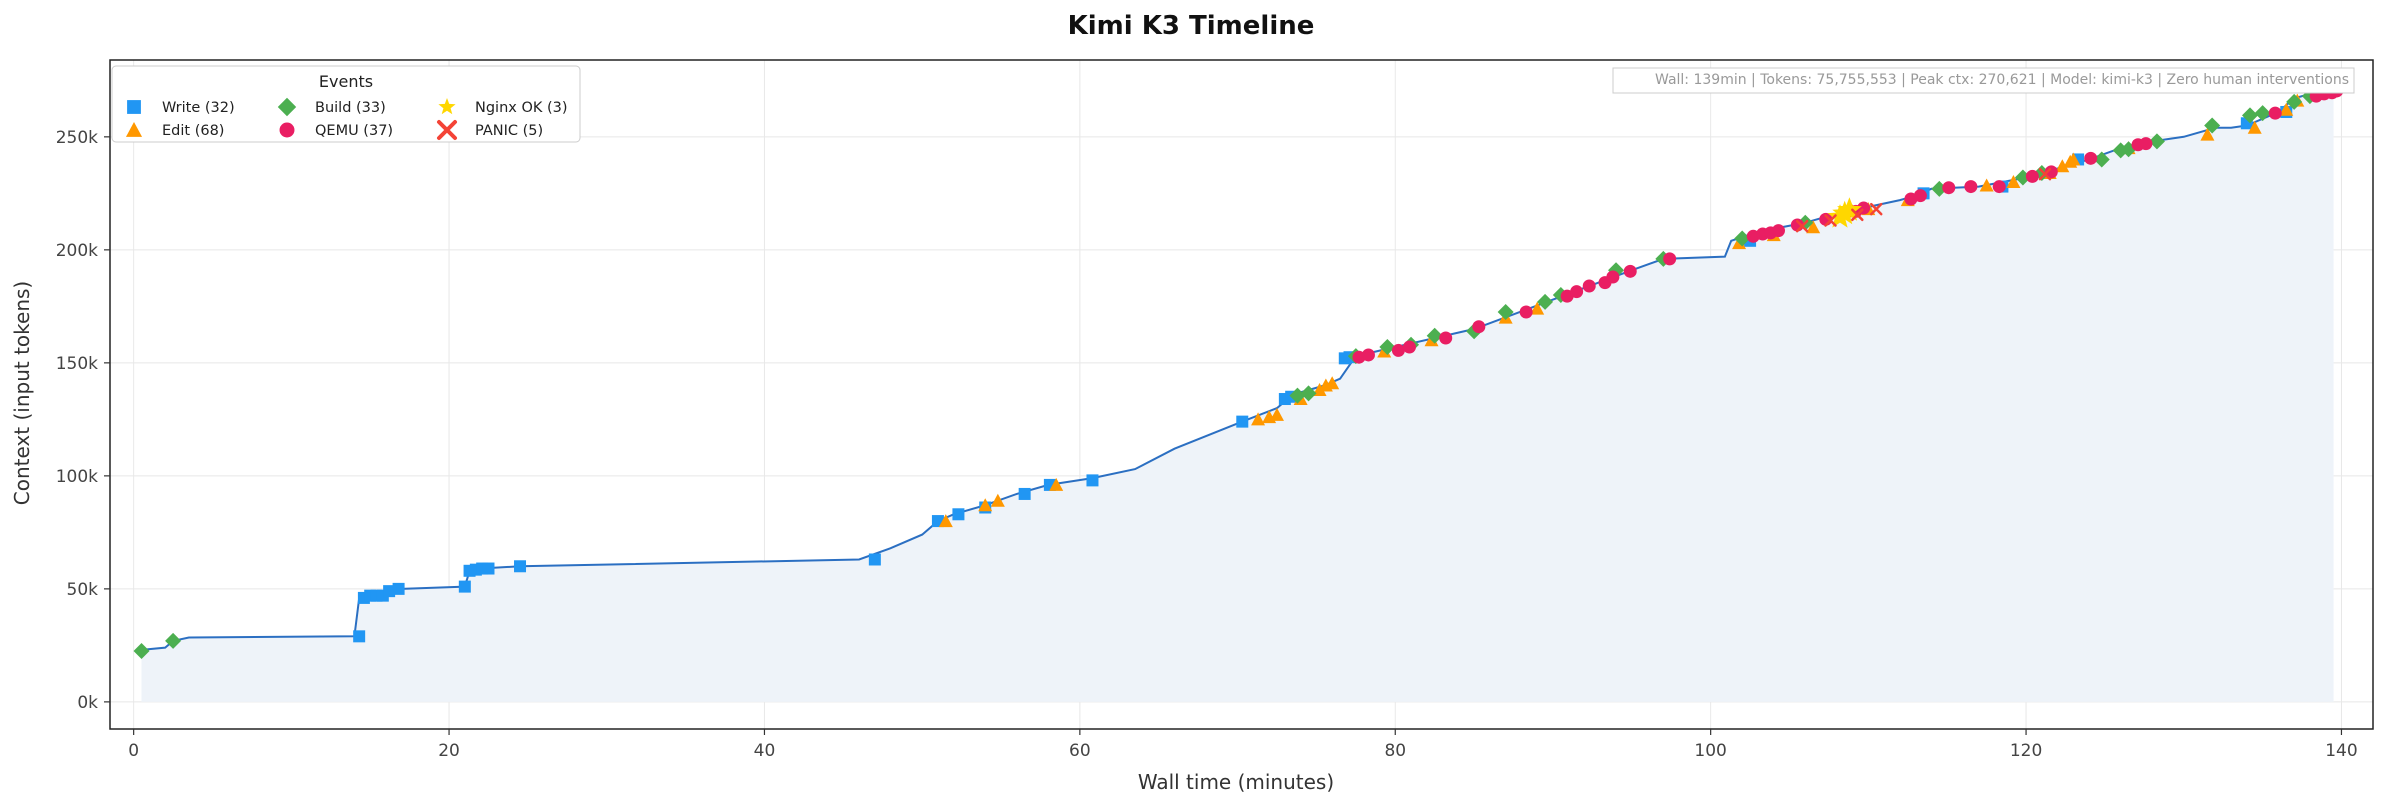  I want to click on legend-circle-marker, so click(287, 130).